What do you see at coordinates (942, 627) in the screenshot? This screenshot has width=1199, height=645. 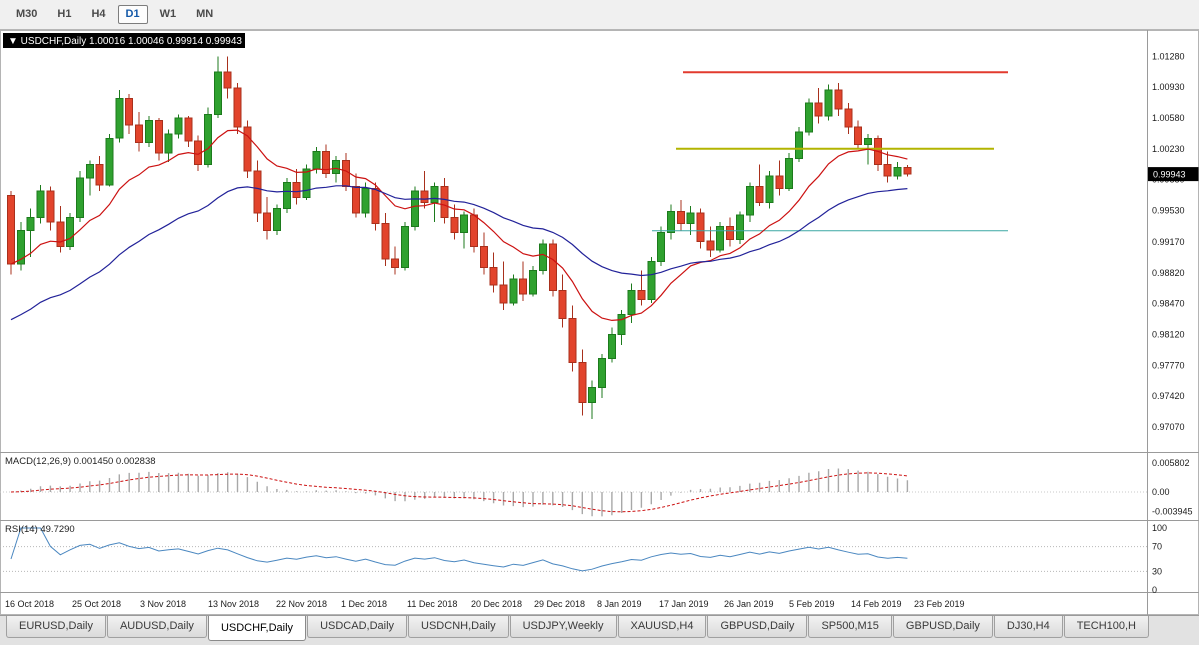 I see `tab-gbpusd-daily-2: GBPUSD,Daily` at bounding box center [942, 627].